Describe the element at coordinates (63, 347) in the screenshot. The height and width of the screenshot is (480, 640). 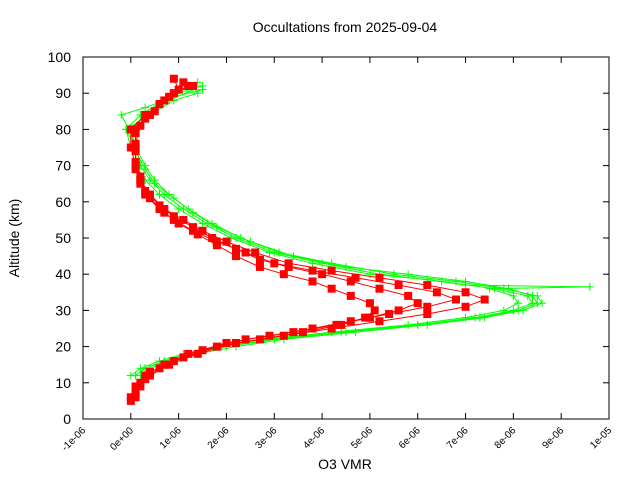
I see `y-tick-label: 20` at that location.